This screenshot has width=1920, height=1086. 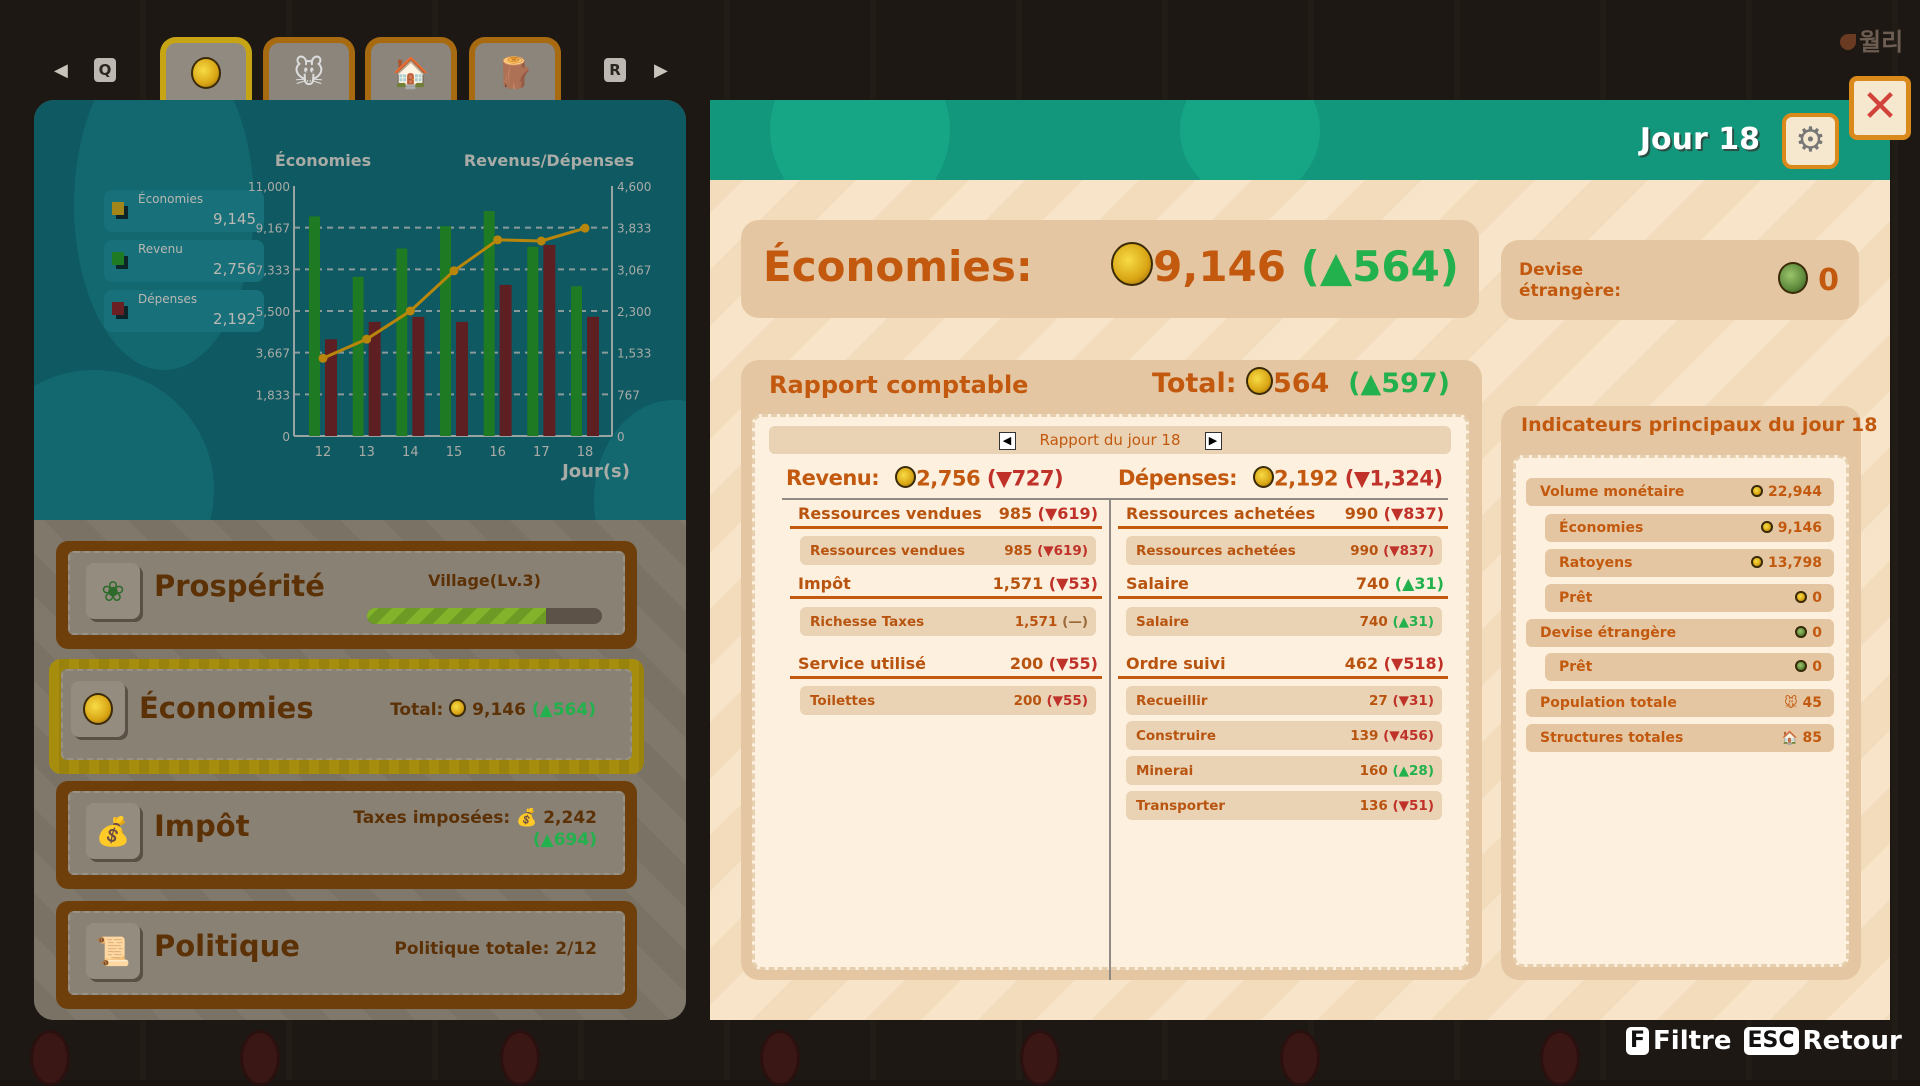 I want to click on house-icon: 🏠, so click(x=1789, y=738).